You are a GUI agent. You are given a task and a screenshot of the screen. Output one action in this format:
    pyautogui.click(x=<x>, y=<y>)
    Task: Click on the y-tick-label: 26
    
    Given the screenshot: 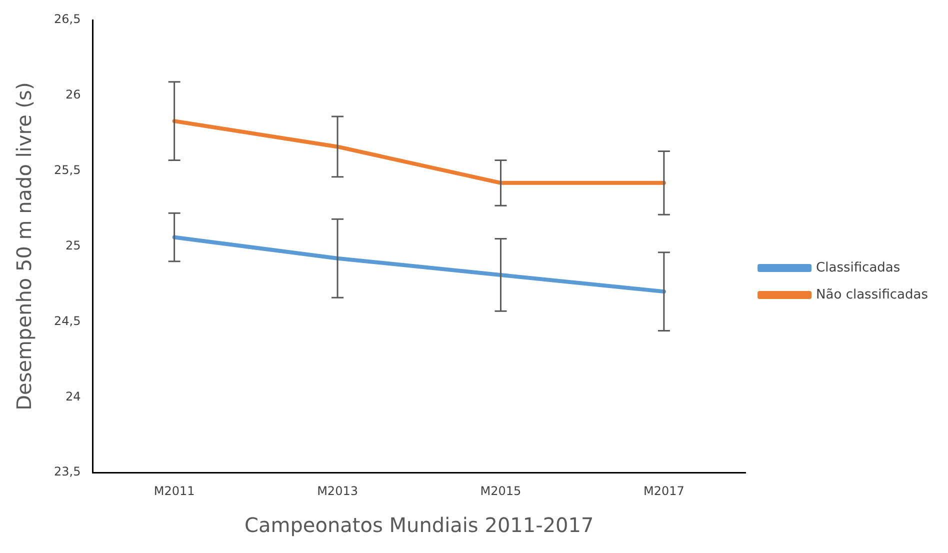 What is the action you would take?
    pyautogui.click(x=73, y=95)
    